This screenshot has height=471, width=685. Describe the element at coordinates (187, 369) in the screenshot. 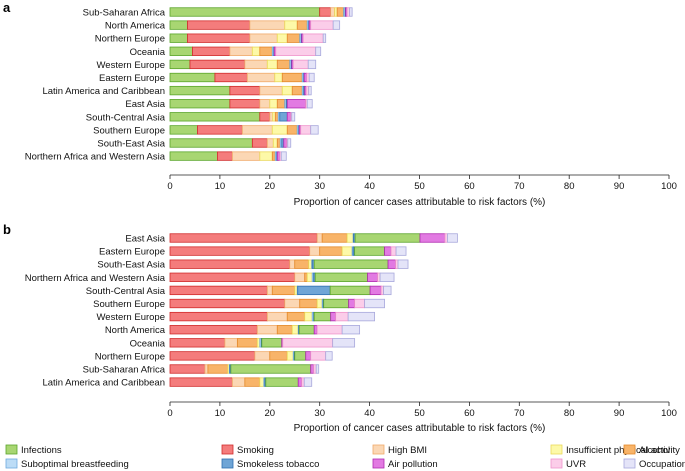

I see `panel-b-bar-sub-saharan-africa-smoking` at that location.